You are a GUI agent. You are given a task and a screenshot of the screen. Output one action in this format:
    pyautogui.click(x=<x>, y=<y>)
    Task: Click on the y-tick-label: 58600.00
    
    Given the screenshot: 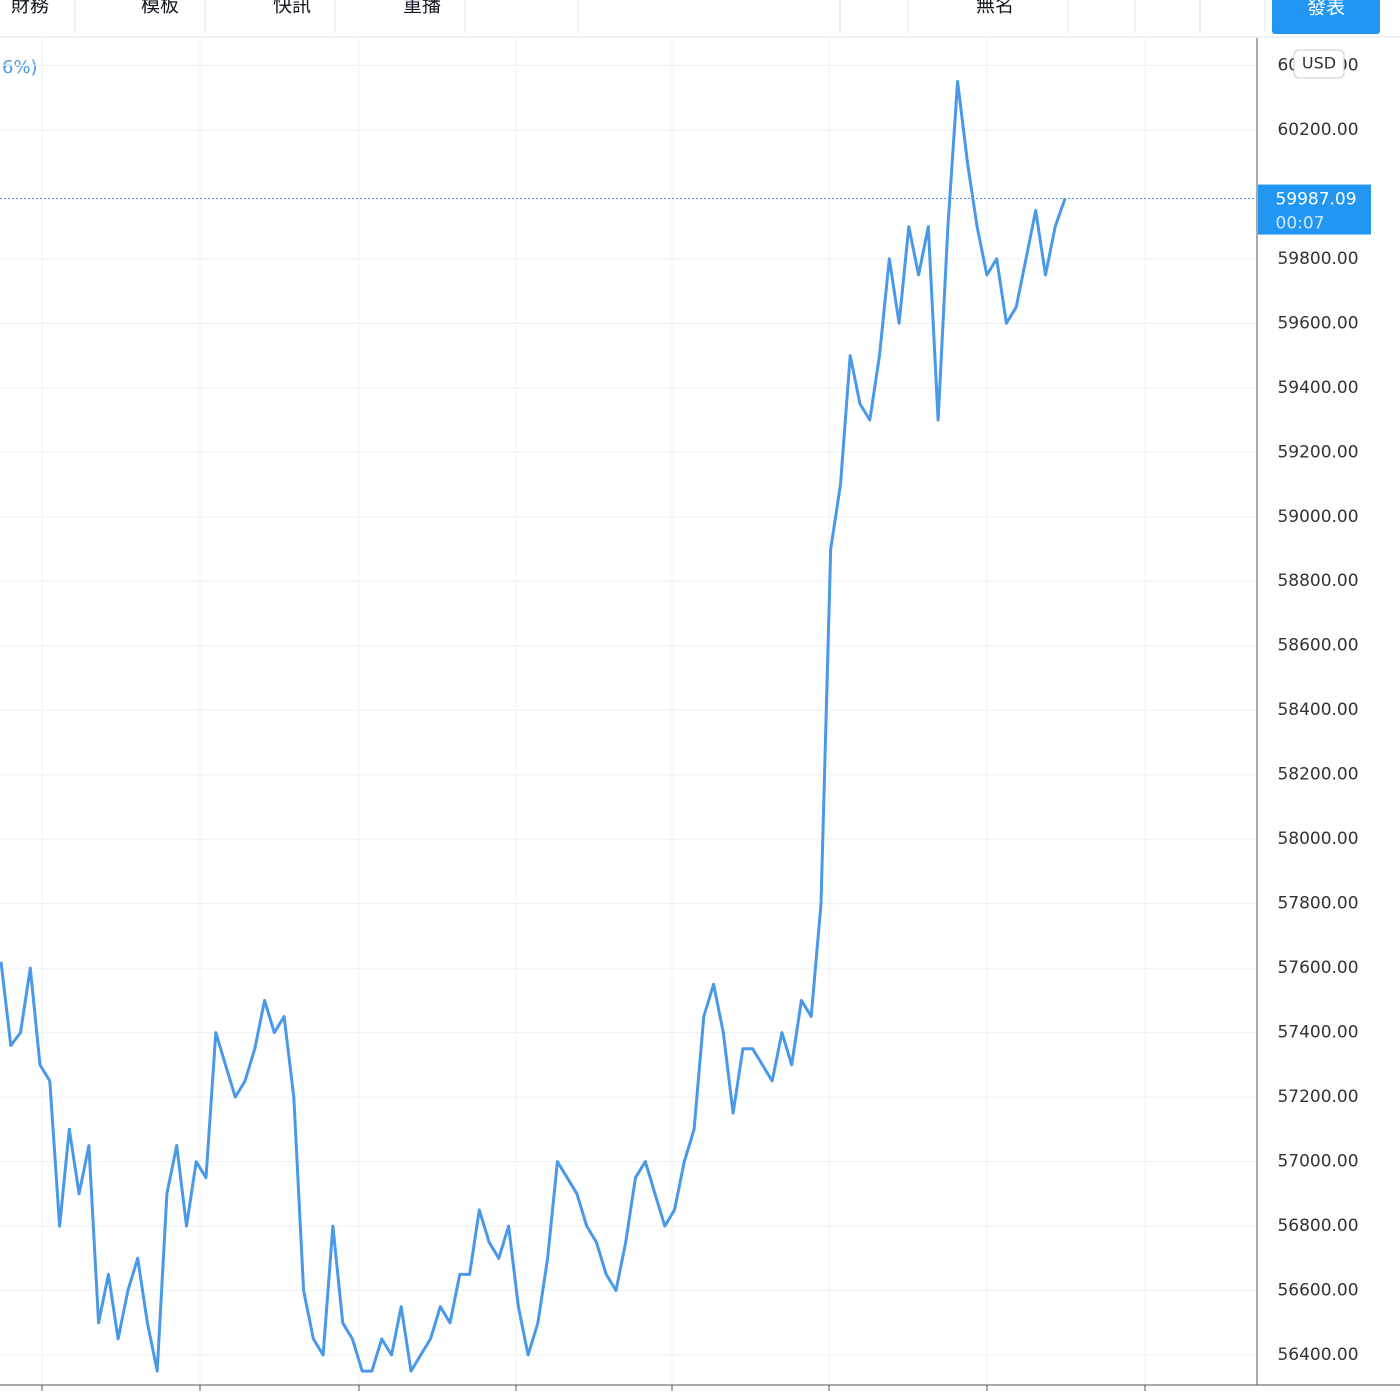 What is the action you would take?
    pyautogui.click(x=1317, y=646)
    